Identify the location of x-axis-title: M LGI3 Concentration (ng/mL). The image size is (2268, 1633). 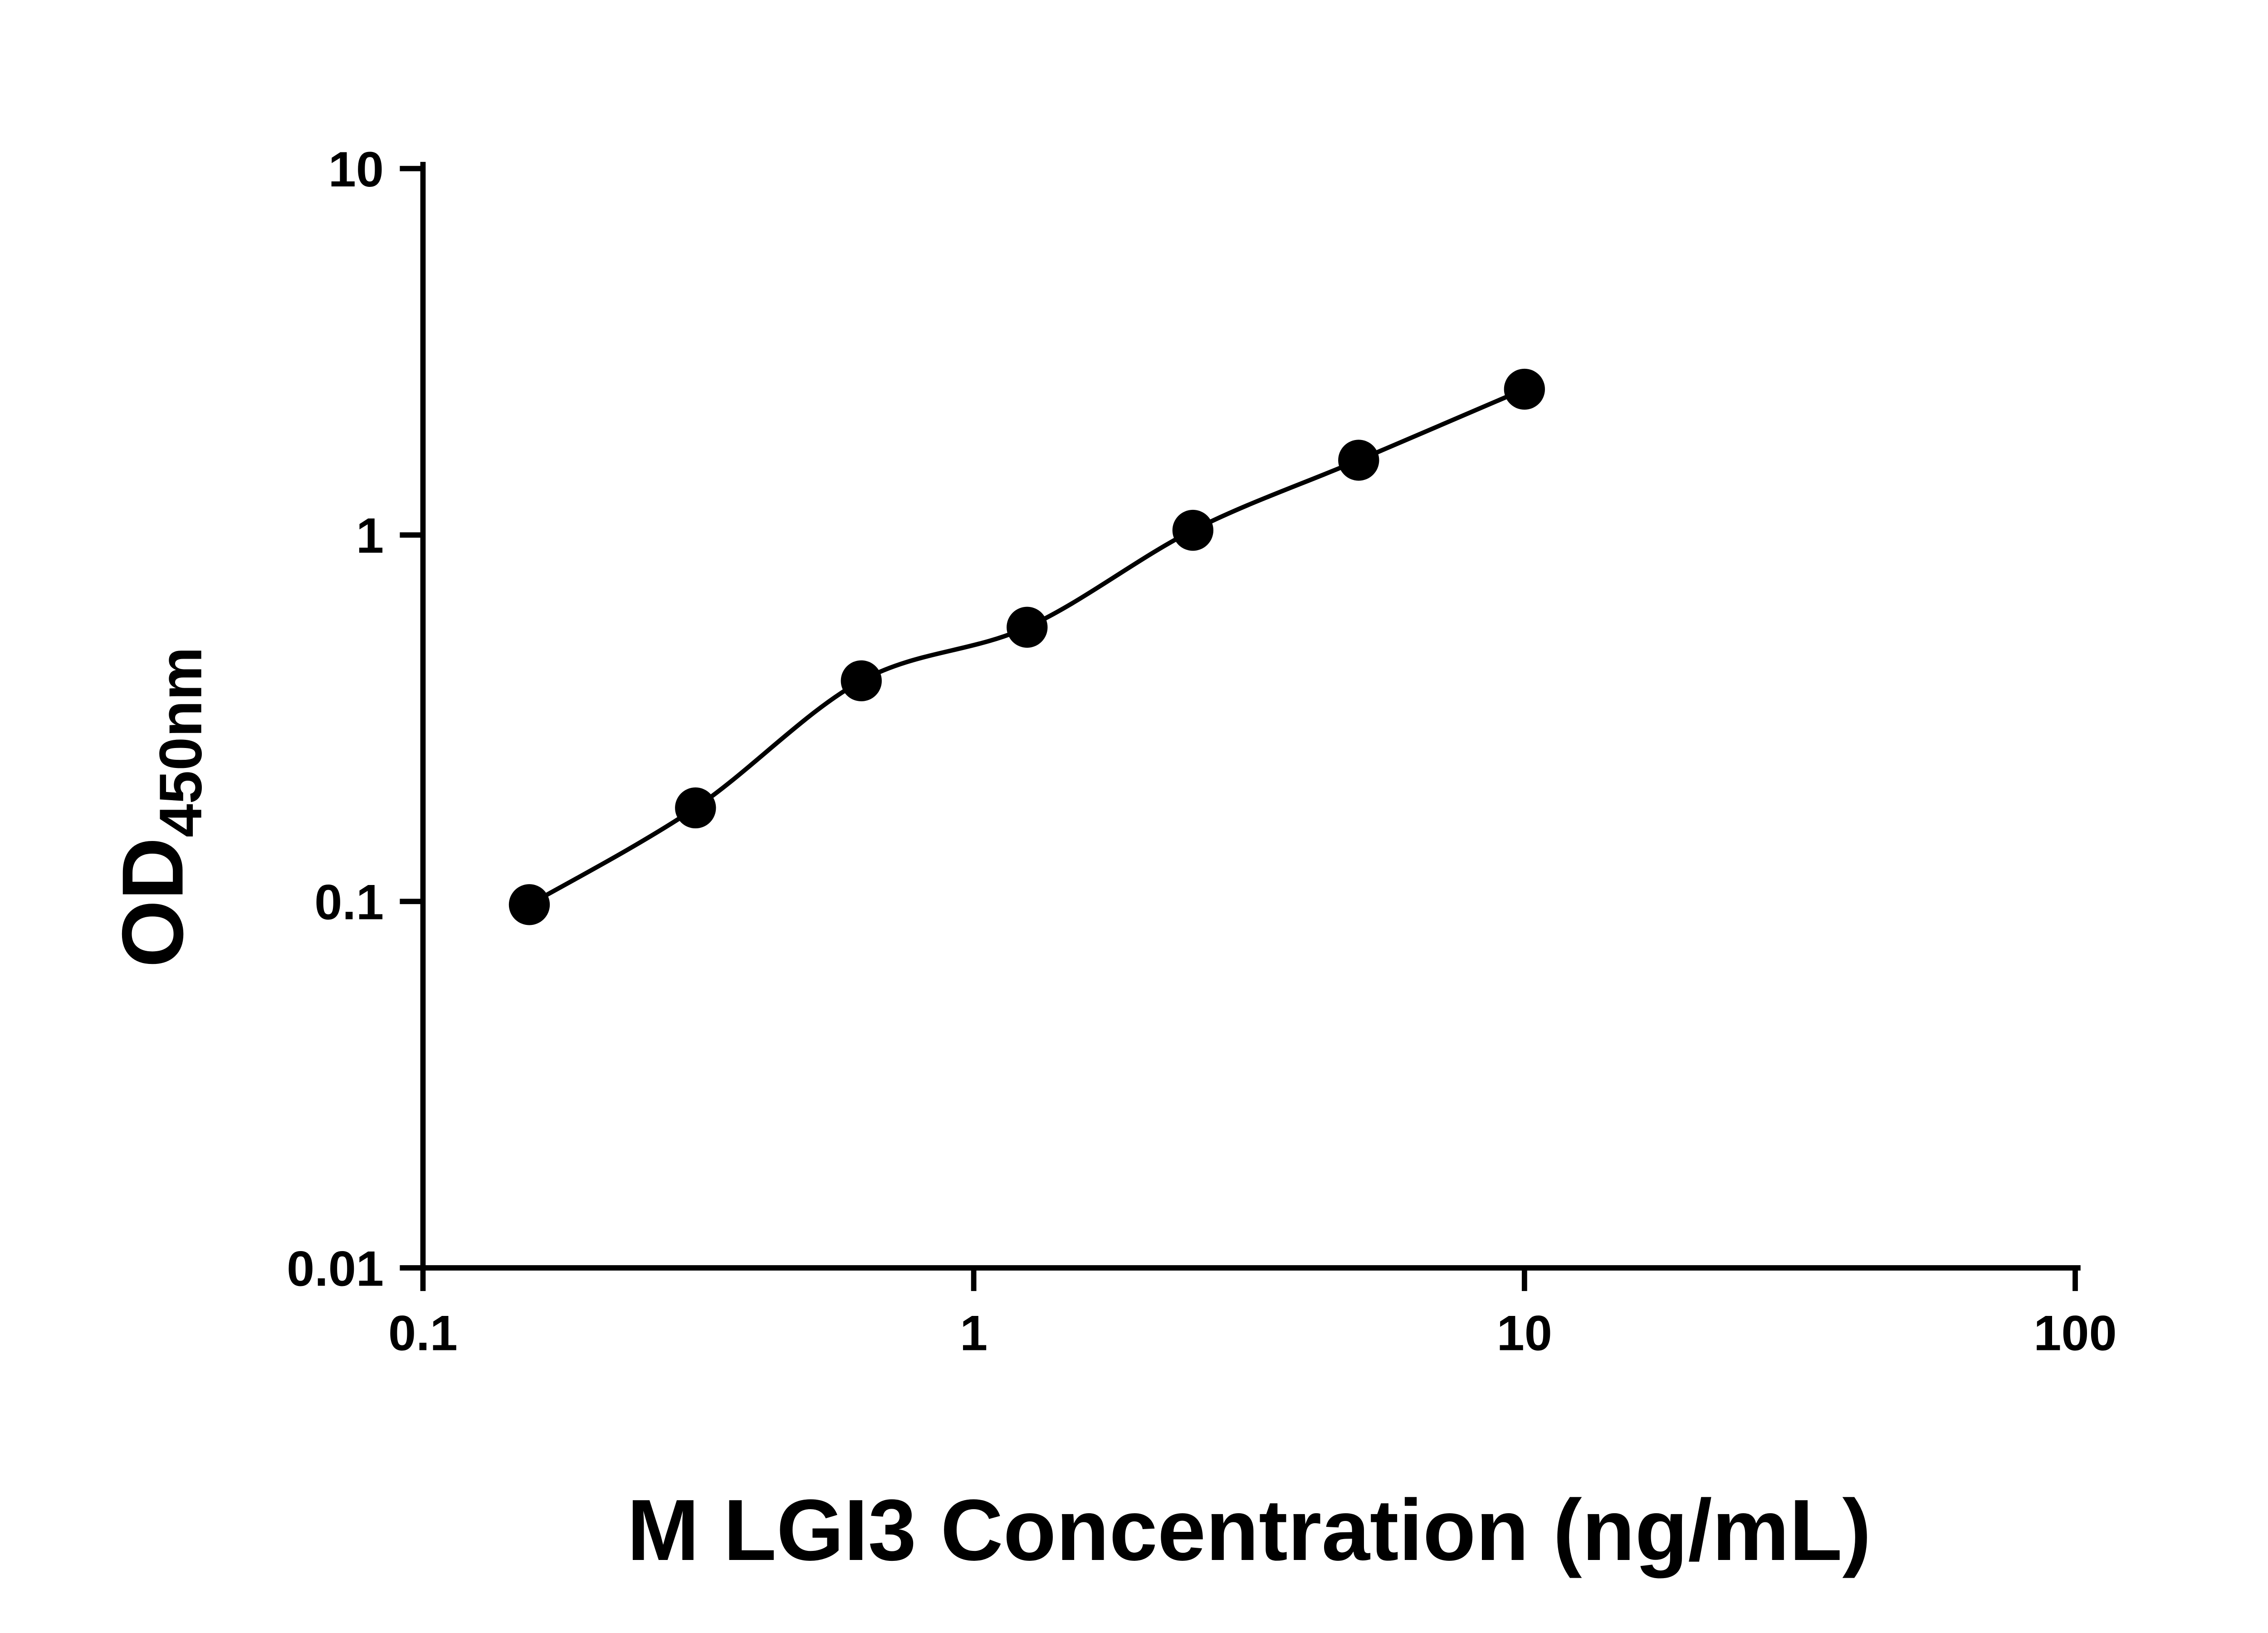
(1249, 1530).